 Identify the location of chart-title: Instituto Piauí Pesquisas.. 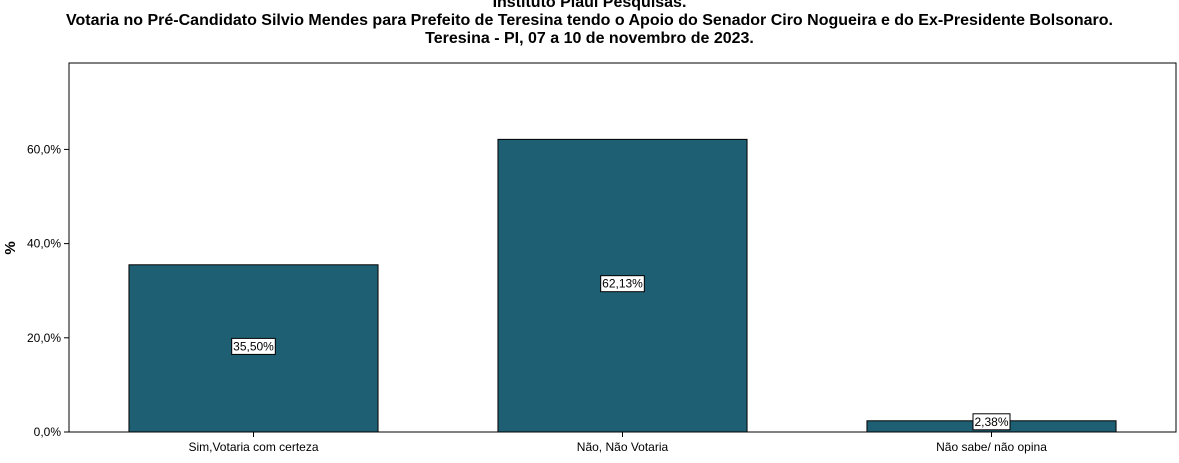
(589, 5).